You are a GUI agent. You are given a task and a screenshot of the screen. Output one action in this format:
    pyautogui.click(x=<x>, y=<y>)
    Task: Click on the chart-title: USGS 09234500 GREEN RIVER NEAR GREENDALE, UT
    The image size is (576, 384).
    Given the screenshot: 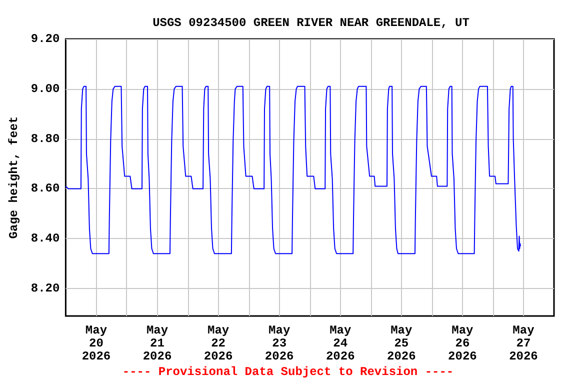 What is the action you would take?
    pyautogui.click(x=311, y=23)
    